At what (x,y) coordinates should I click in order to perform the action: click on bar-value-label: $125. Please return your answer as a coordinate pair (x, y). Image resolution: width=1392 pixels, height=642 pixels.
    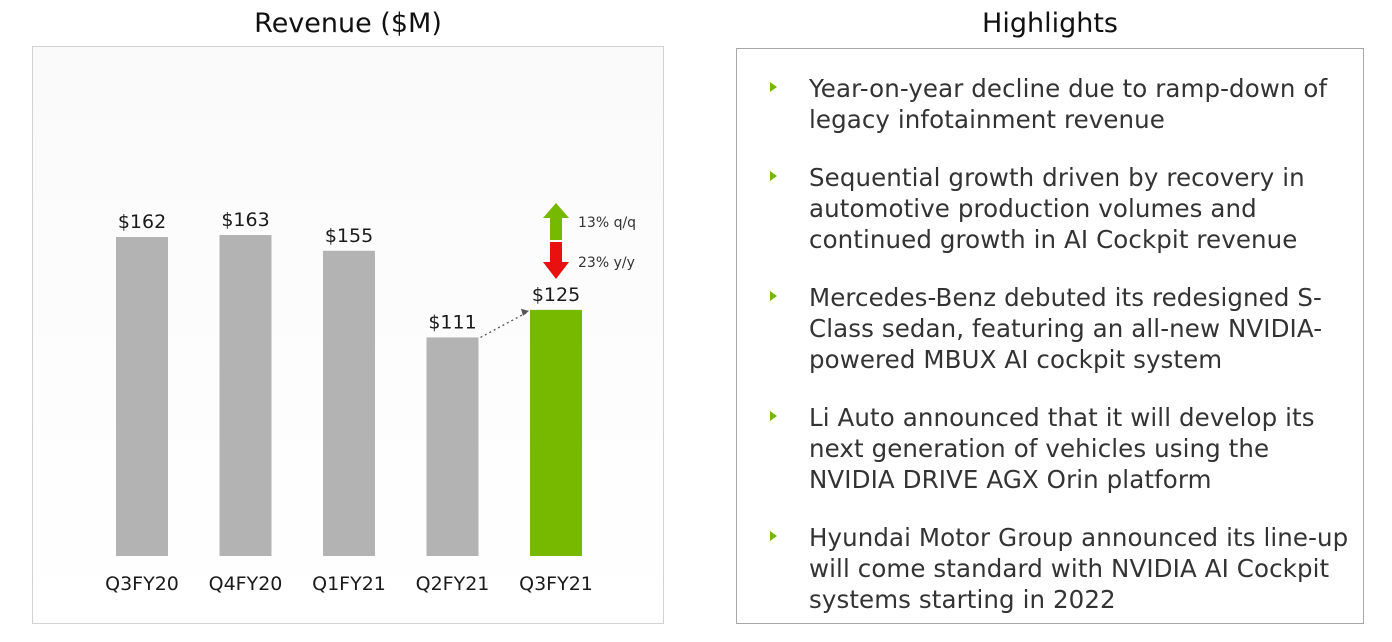
    Looking at the image, I should click on (556, 295).